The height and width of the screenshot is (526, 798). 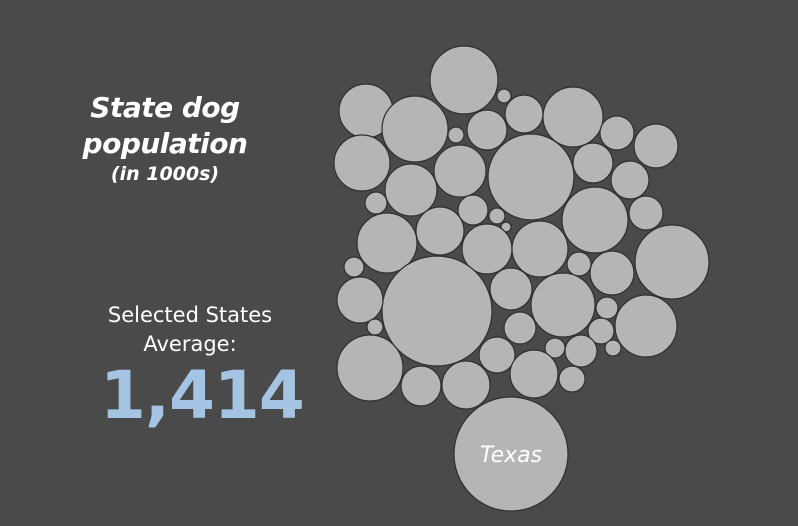 What do you see at coordinates (165, 174) in the screenshot?
I see `title-unit: (in 1000s)` at bounding box center [165, 174].